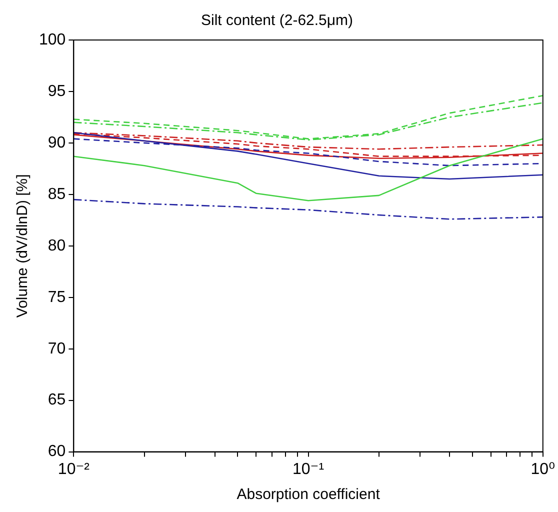 This screenshot has width=558, height=512. What do you see at coordinates (57, 91) in the screenshot?
I see `y-tick-label: 95` at bounding box center [57, 91].